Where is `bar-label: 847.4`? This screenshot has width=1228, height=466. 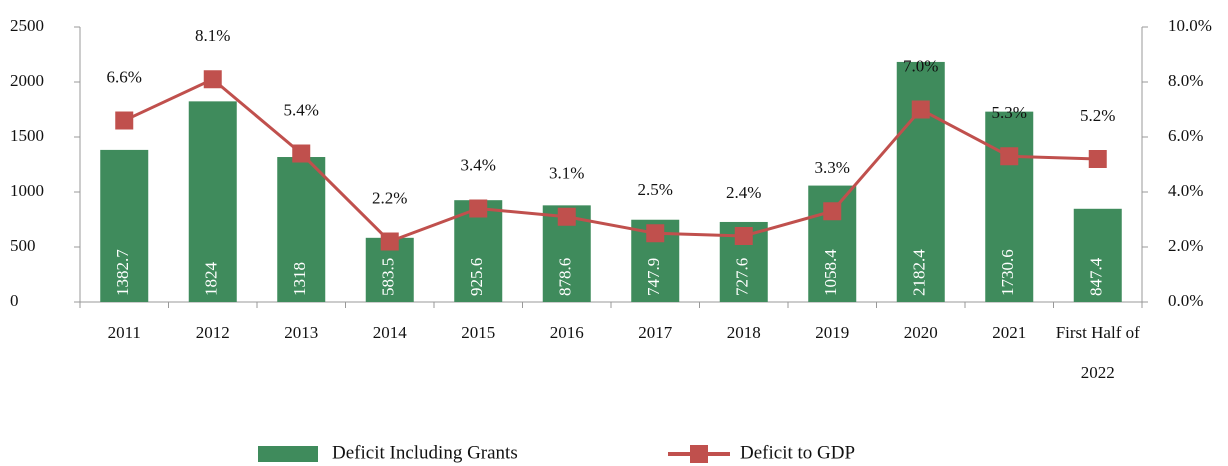
bar-label: 847.4 is located at coordinates (1096, 276).